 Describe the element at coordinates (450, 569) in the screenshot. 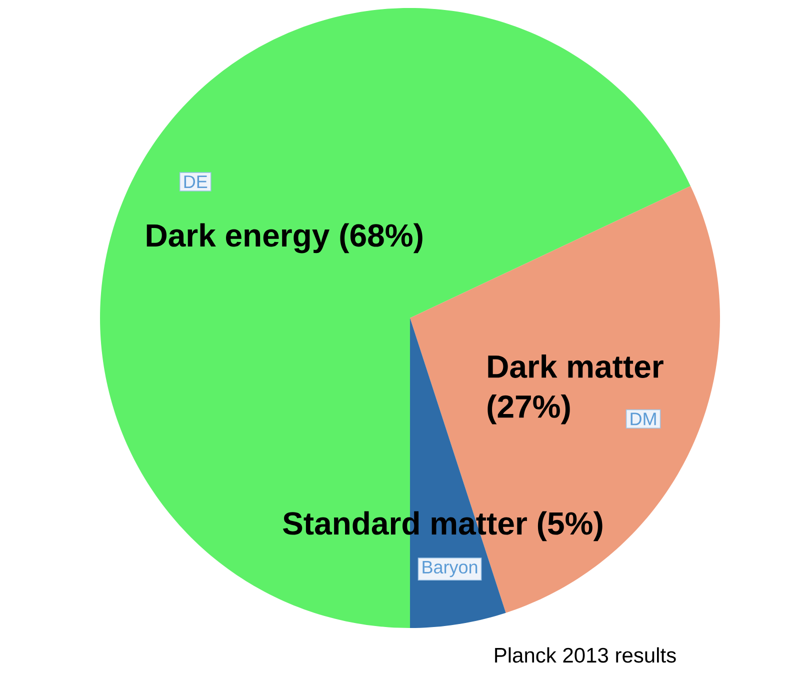

I see `text: Baryon` at that location.